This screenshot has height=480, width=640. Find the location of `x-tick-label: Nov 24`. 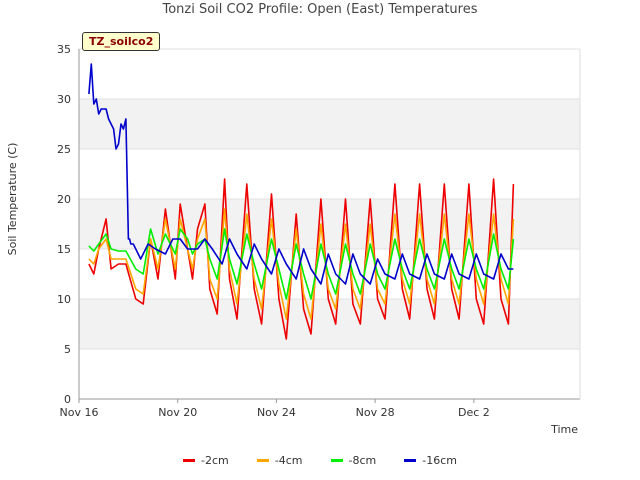

x-tick-label: Nov 24 is located at coordinates (276, 412).